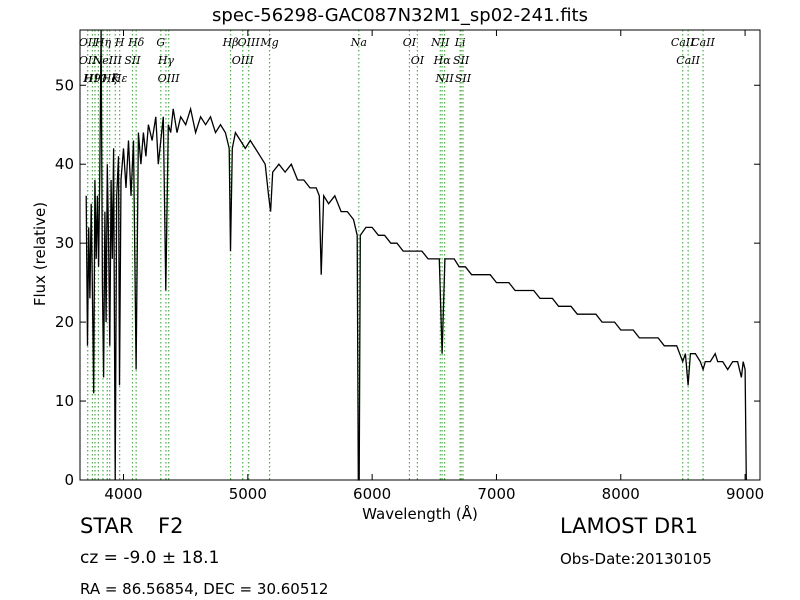 This screenshot has width=800, height=600. Describe the element at coordinates (69, 480) in the screenshot. I see `y-tick-label: 0` at that location.